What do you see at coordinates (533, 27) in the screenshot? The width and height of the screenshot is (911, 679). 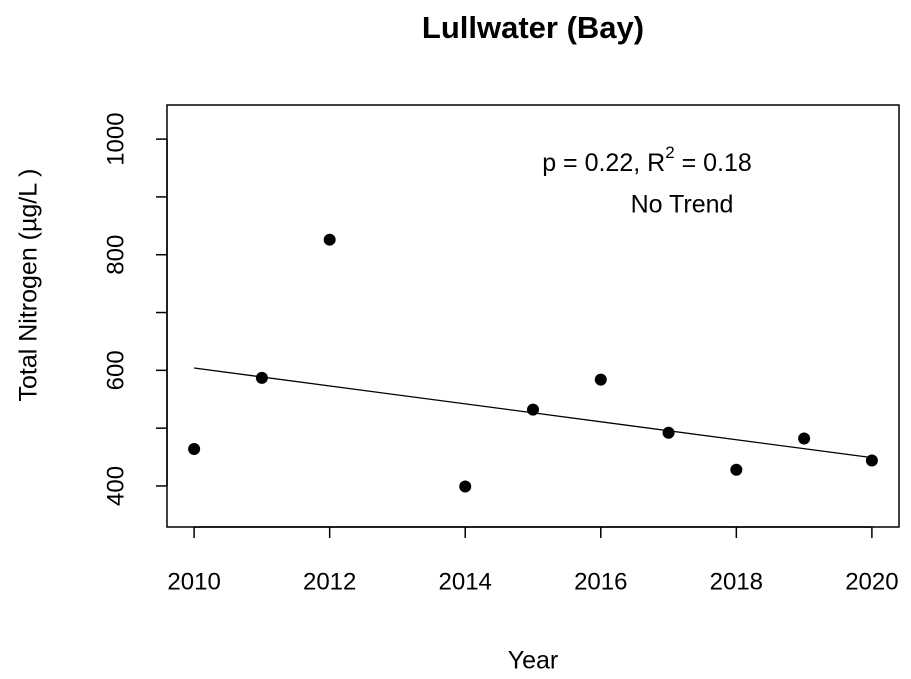 I see `chart-title: Lullwater (Bay)` at bounding box center [533, 27].